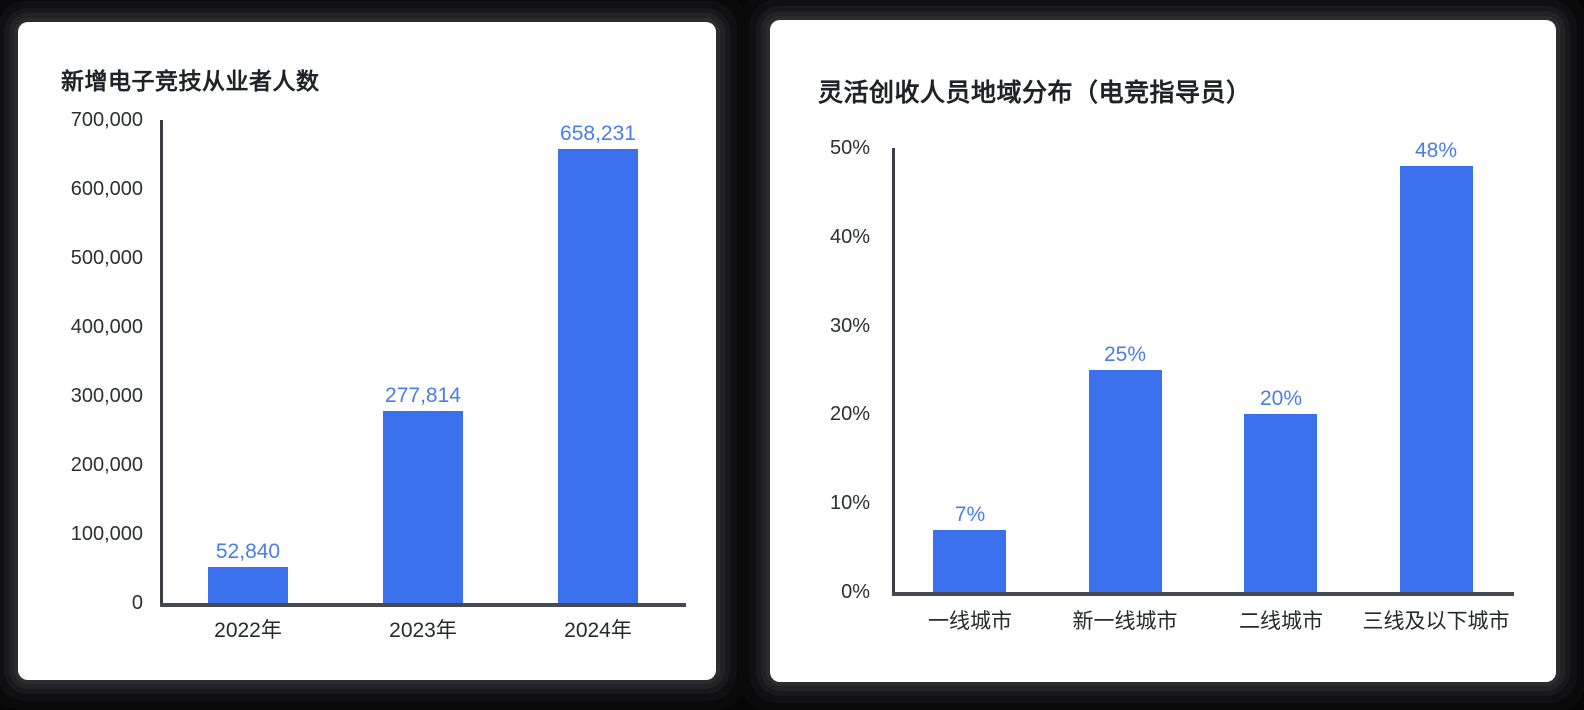 This screenshot has width=1584, height=710. Describe the element at coordinates (106, 120) in the screenshot. I see `y-tick-0: 700,000` at that location.